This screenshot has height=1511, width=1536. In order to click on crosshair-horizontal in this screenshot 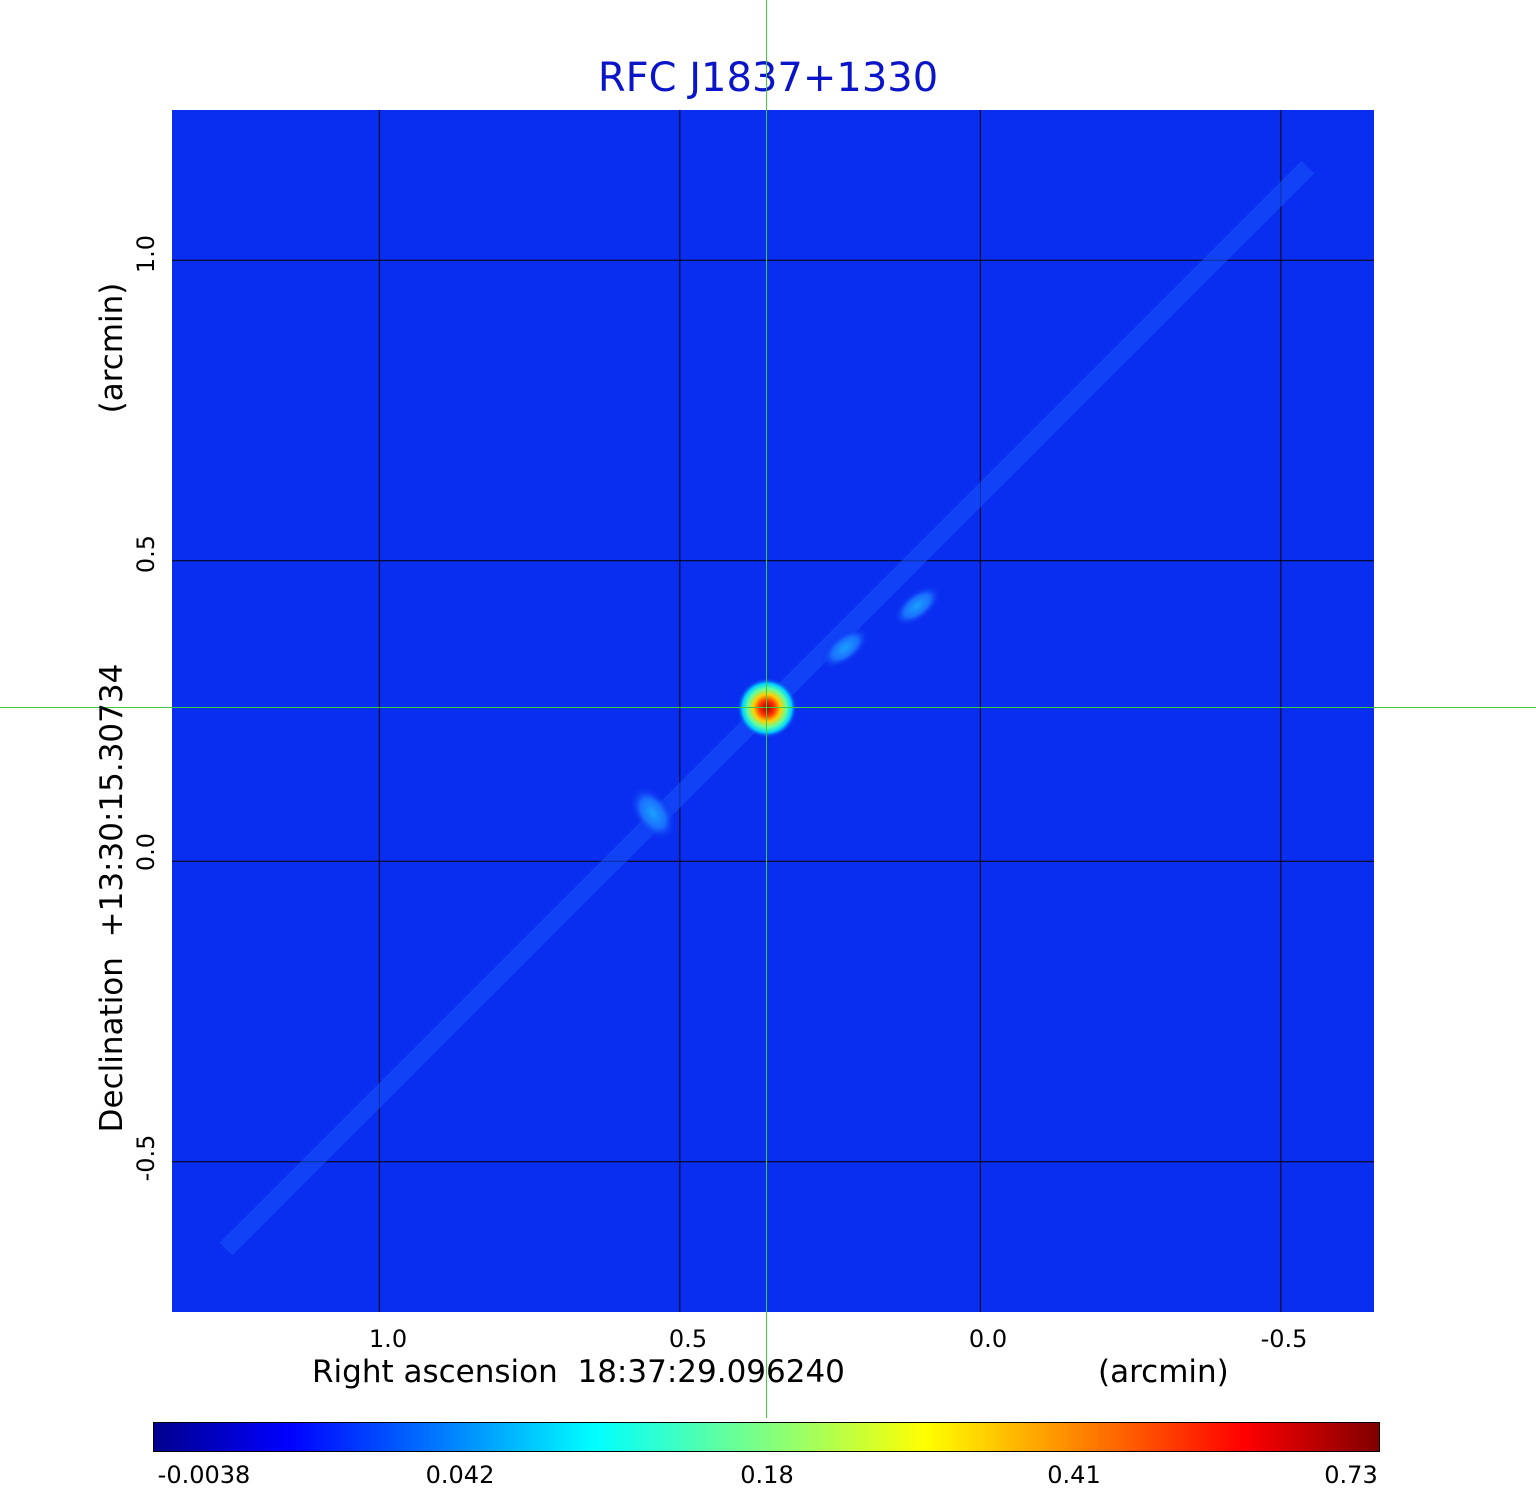, I will do `click(768, 707)`.